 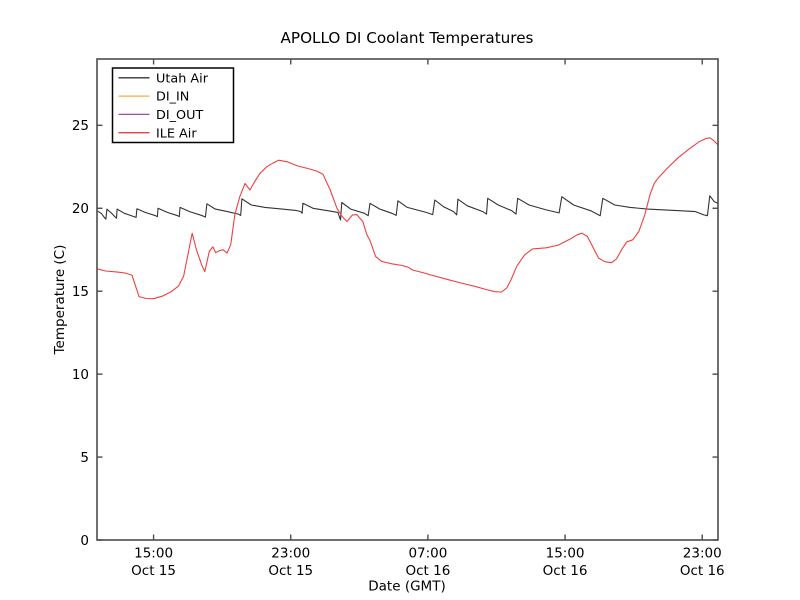 What do you see at coordinates (84, 541) in the screenshot?
I see `y-tick-label: 0` at bounding box center [84, 541].